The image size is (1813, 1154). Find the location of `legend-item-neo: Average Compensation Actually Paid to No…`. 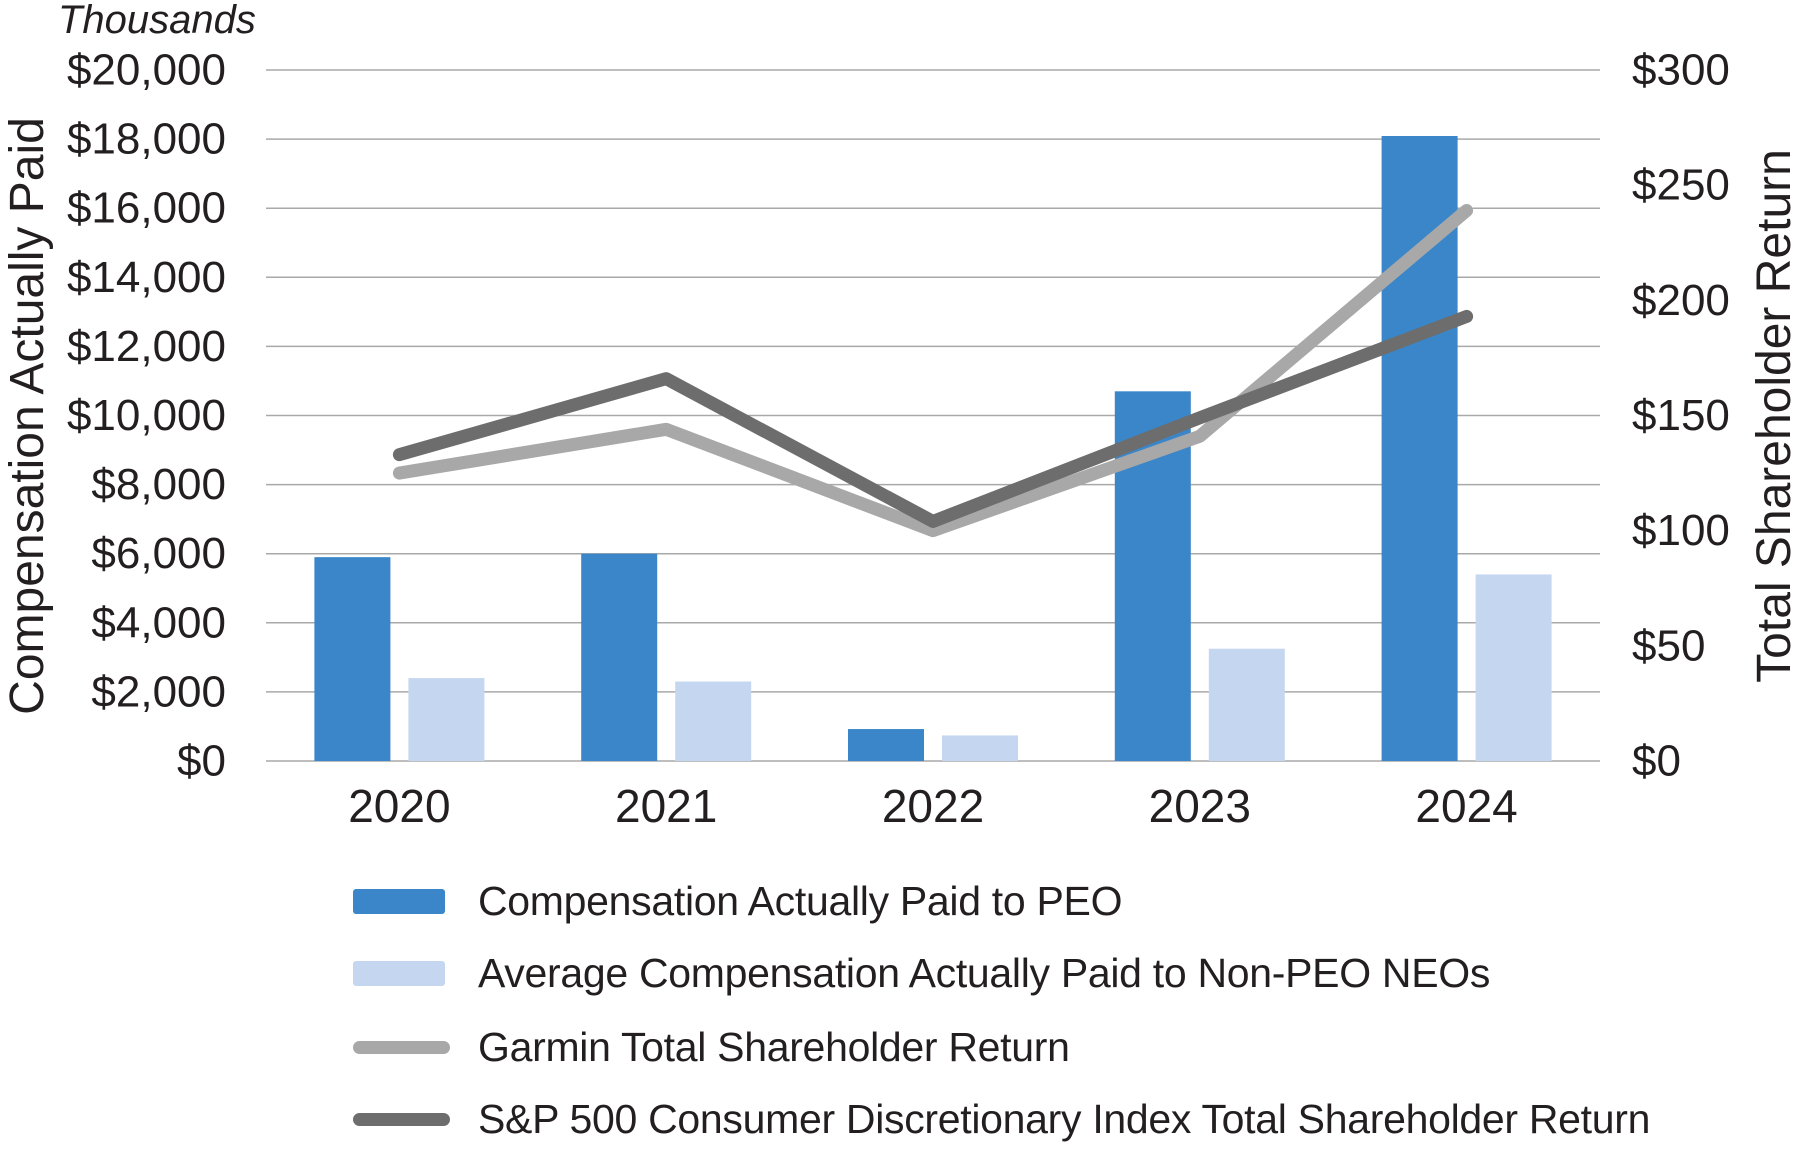

legend-item-neo: Average Compensation Actually Paid to No… is located at coordinates (921, 973).